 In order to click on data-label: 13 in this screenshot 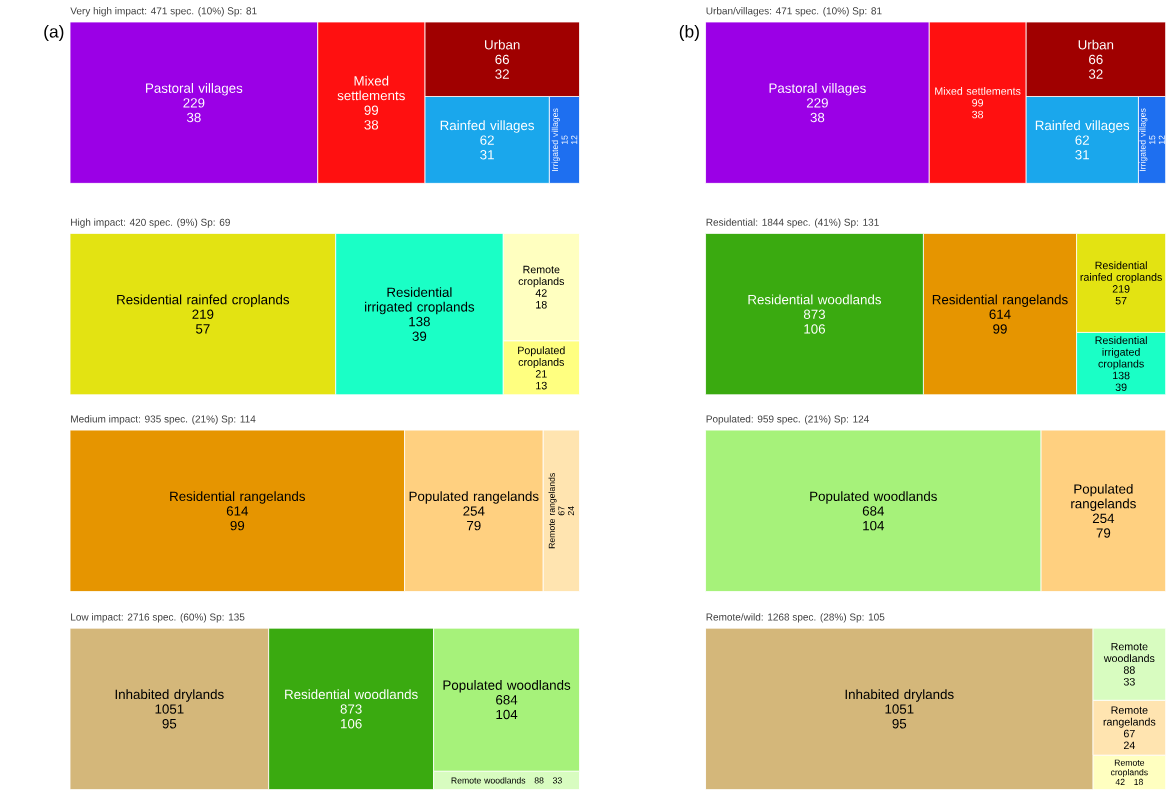, I will do `click(541, 386)`.